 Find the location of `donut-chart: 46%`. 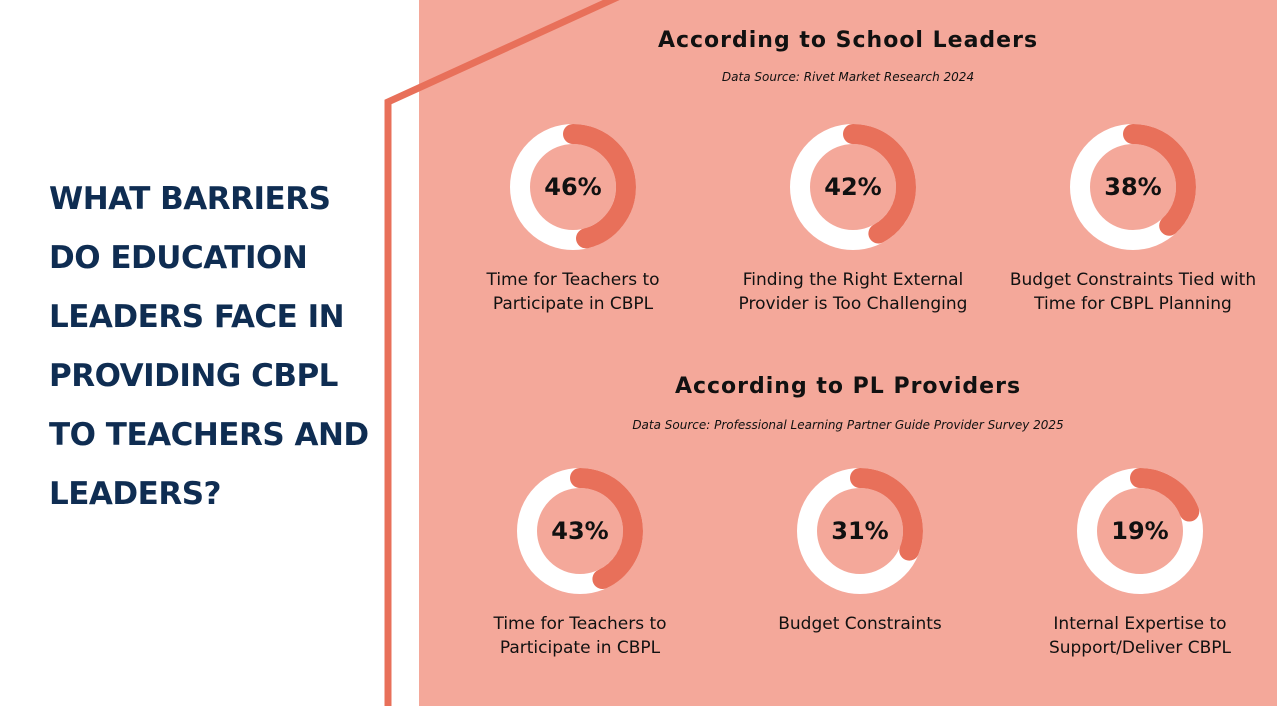

donut-chart: 46% is located at coordinates (573, 187).